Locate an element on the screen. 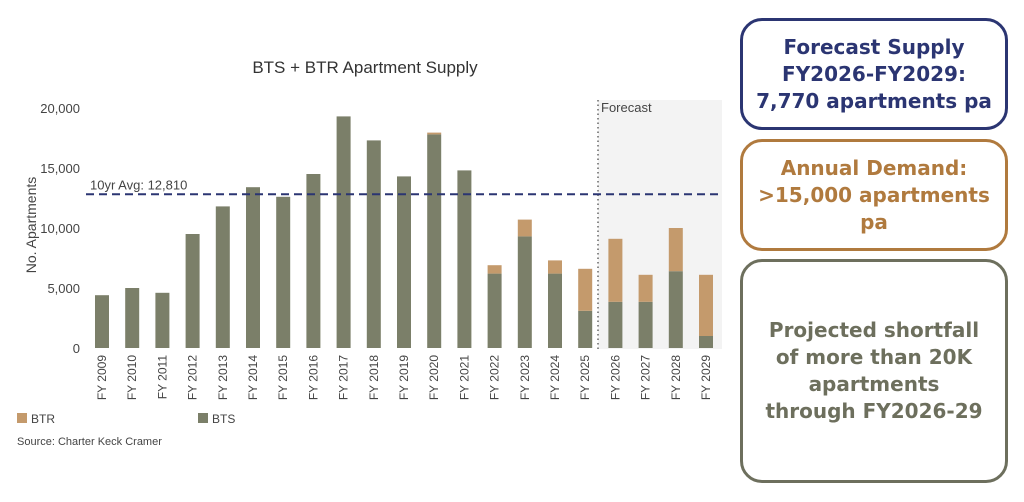 This screenshot has height=502, width=1024. bar-btr-fy2024 is located at coordinates (555, 267).